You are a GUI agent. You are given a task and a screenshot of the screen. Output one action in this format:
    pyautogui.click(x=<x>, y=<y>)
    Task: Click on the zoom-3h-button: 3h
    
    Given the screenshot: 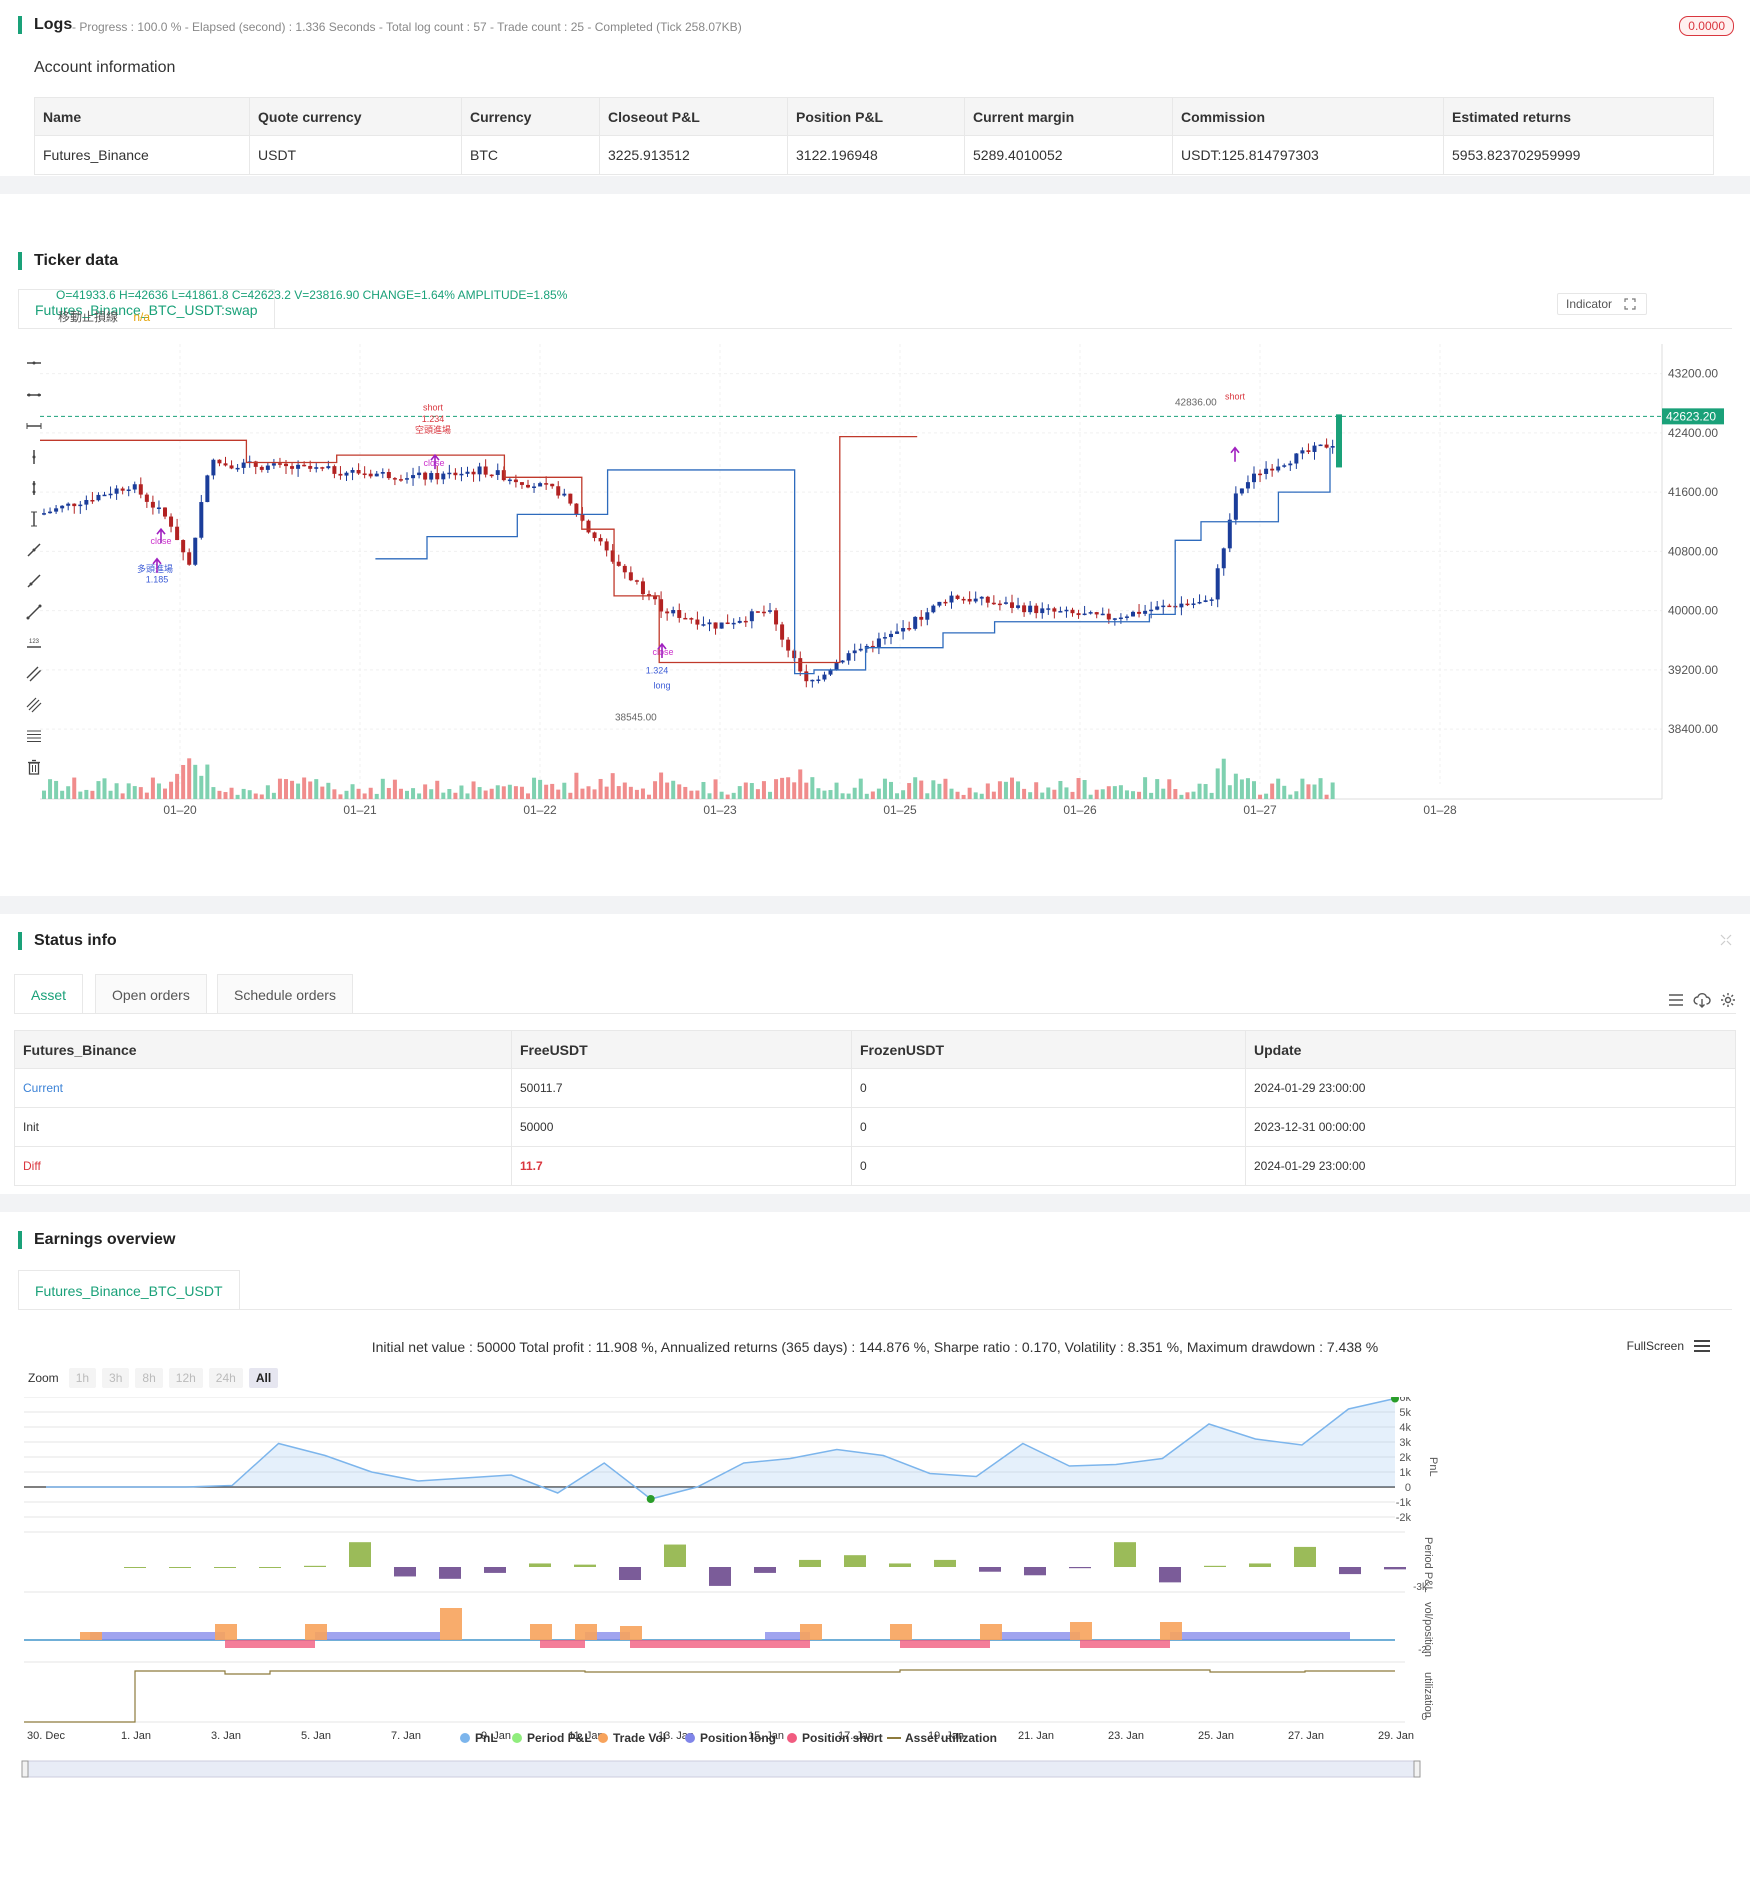 What is the action you would take?
    pyautogui.click(x=116, y=1378)
    